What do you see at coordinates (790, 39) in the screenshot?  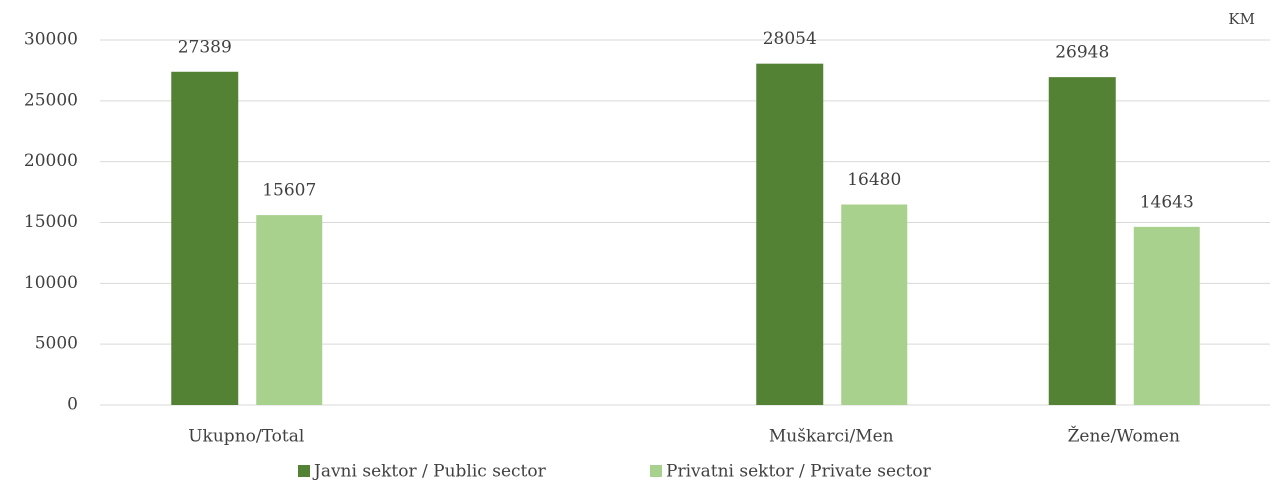 I see `data-label: 28054` at bounding box center [790, 39].